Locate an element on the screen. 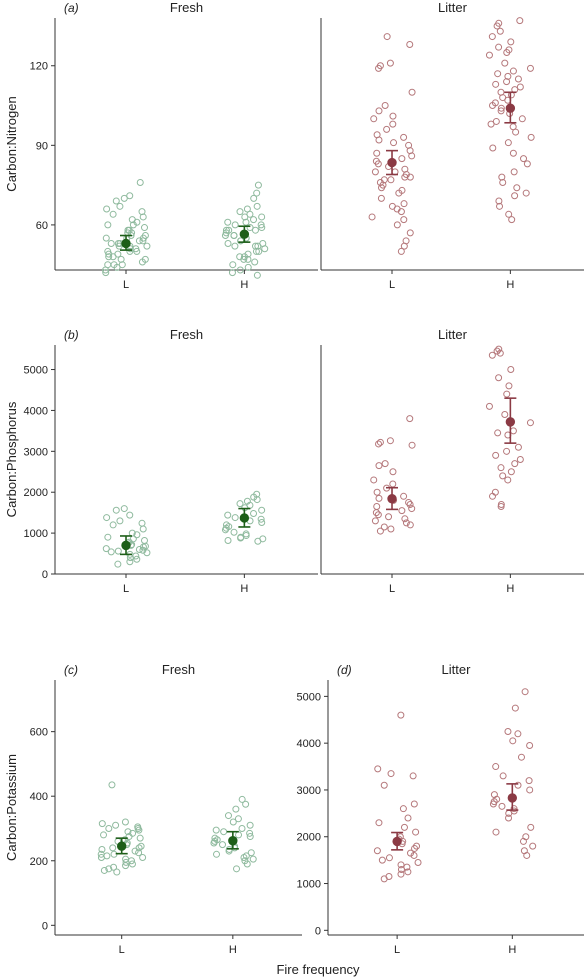 The width and height of the screenshot is (584, 979). y-axis-label-c: Carbon:Potassium is located at coordinates (11, 807).